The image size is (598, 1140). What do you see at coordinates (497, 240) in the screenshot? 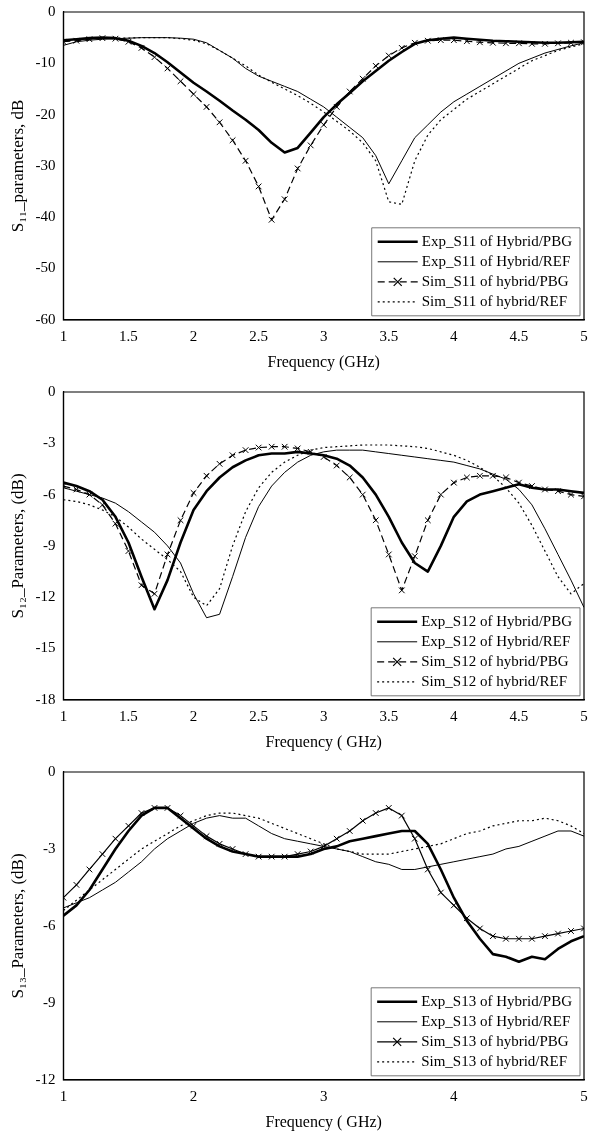
I see `legend-label: Exp_S11 of Hybrid/PBG` at bounding box center [497, 240].